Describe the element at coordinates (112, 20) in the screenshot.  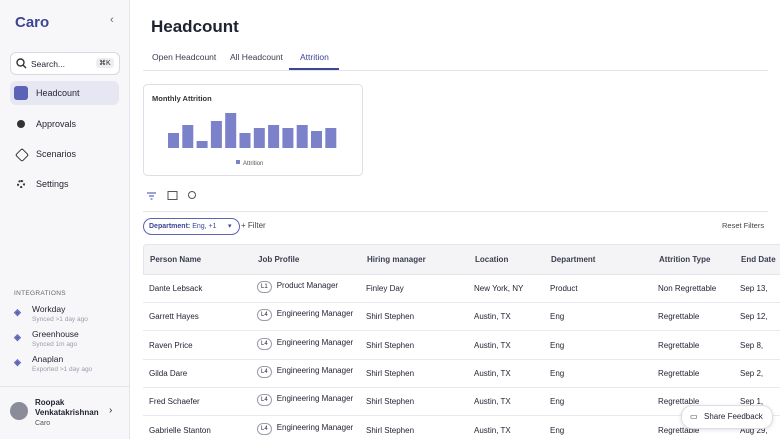
I see `collapse-button: ‹` at that location.